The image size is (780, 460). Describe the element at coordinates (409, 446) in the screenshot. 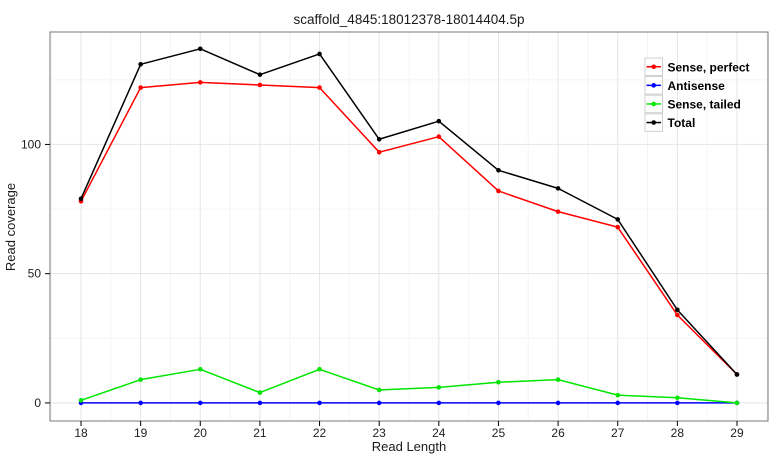

I see `x-axis-title: Read Length` at that location.